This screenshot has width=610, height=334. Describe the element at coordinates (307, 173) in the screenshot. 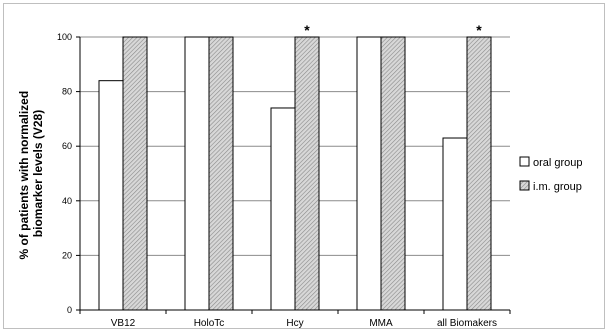

I see `bar-hcy-im-group` at that location.